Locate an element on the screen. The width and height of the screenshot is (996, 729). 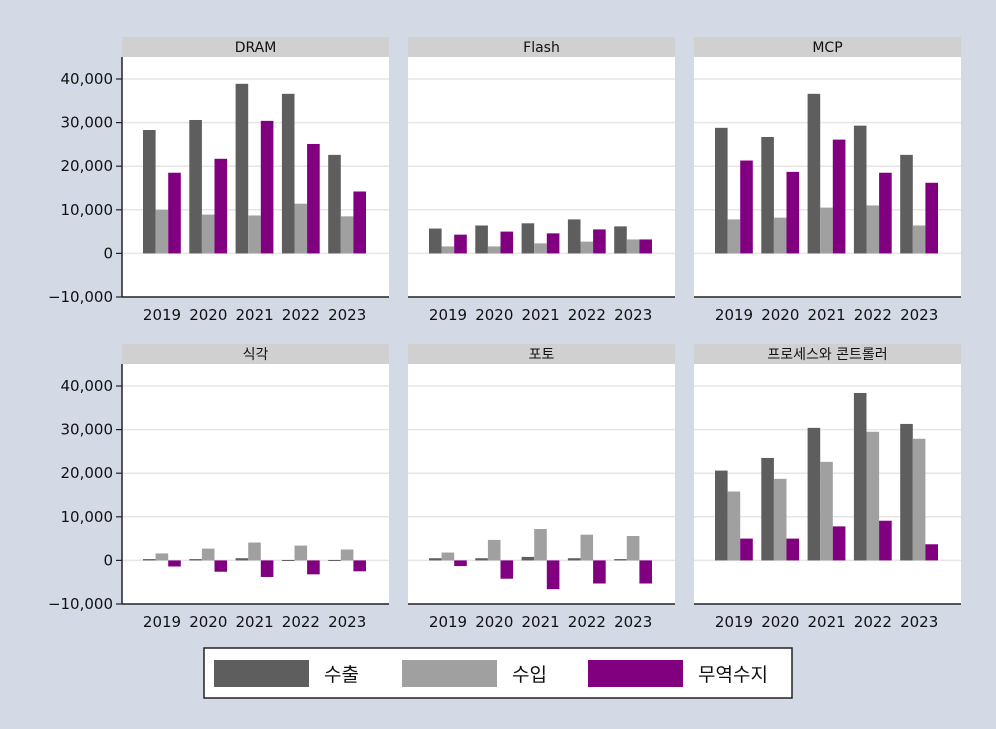
panel-title: 프로세스와 콘트롤러 is located at coordinates (827, 355).